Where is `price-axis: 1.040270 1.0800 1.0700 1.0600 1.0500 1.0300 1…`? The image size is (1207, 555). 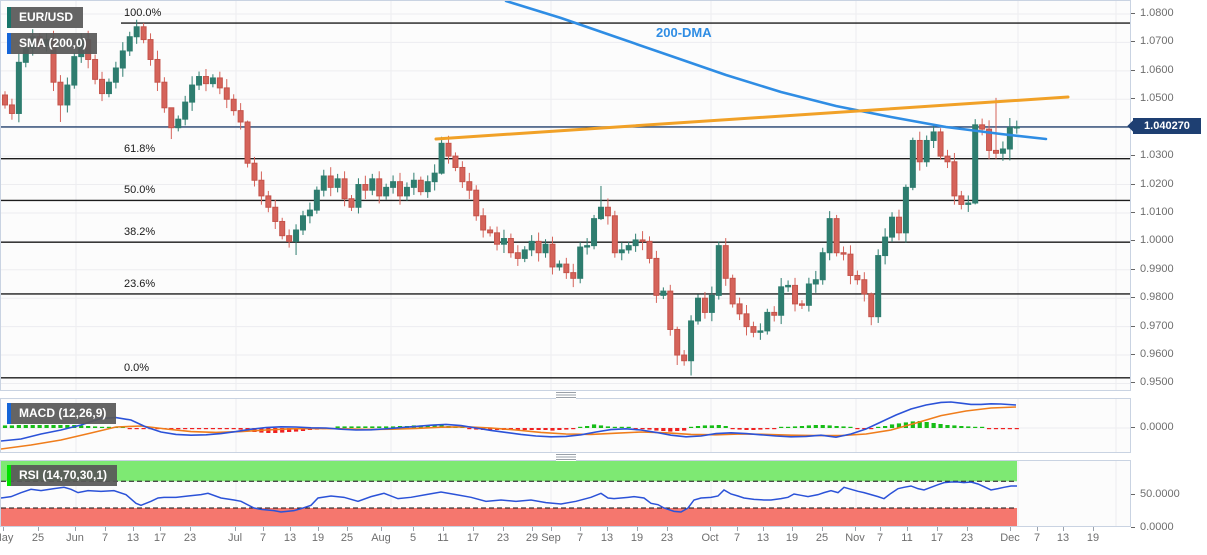 price-axis: 1.040270 1.0800 1.0700 1.0600 1.0500 1.0300 1… is located at coordinates (1169, 266).